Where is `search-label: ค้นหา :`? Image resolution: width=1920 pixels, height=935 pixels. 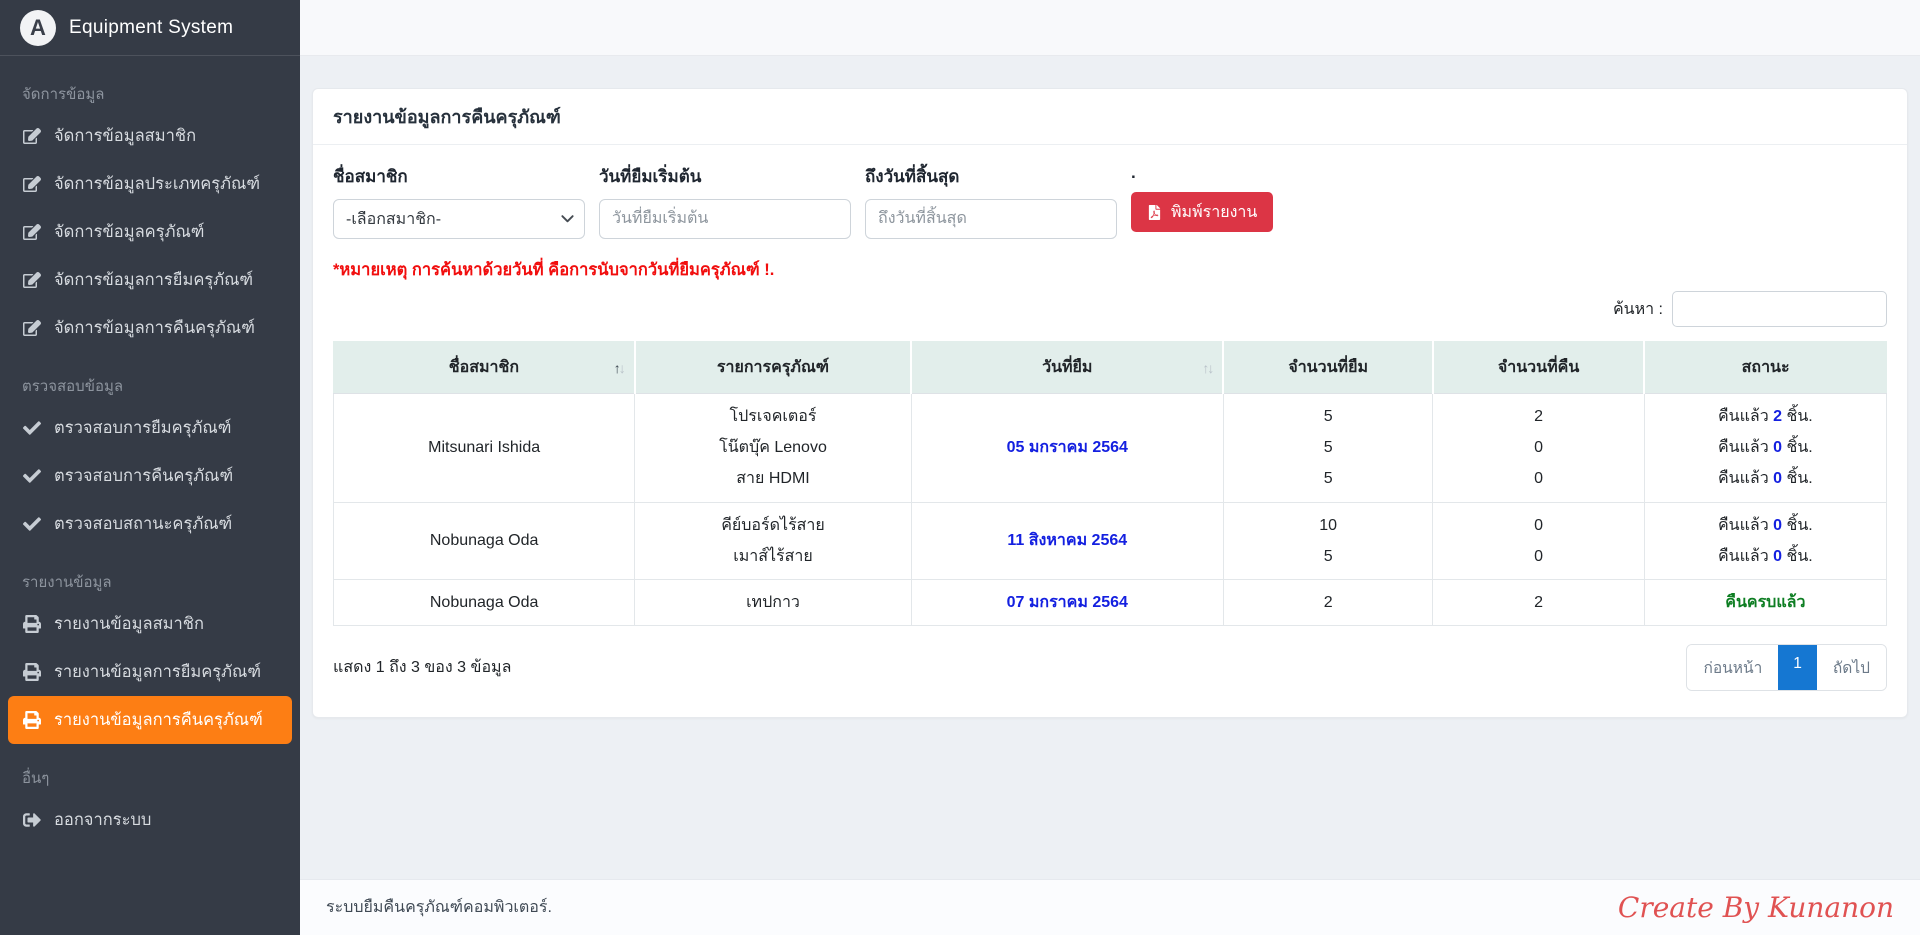 search-label: ค้นหา : is located at coordinates (1637, 309).